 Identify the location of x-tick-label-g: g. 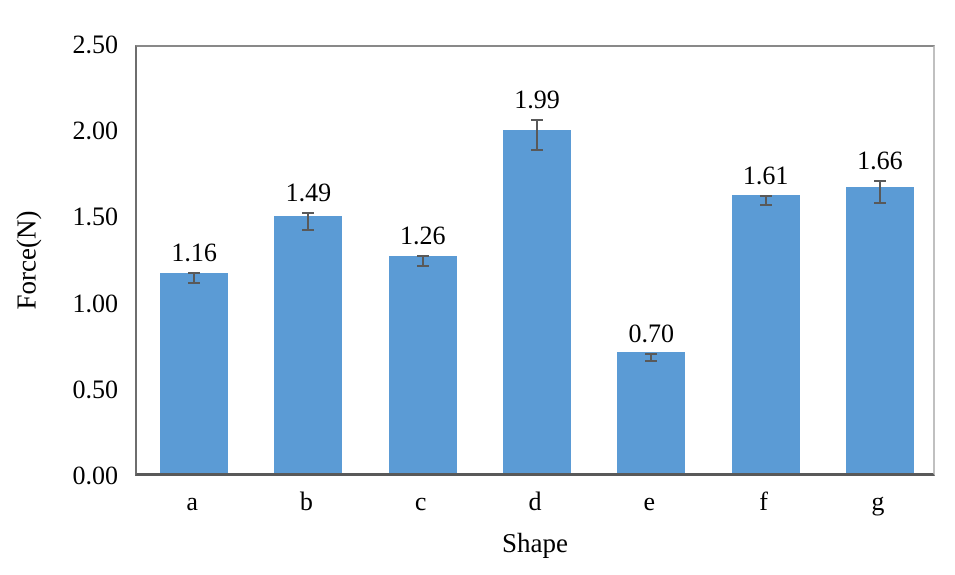
(878, 501).